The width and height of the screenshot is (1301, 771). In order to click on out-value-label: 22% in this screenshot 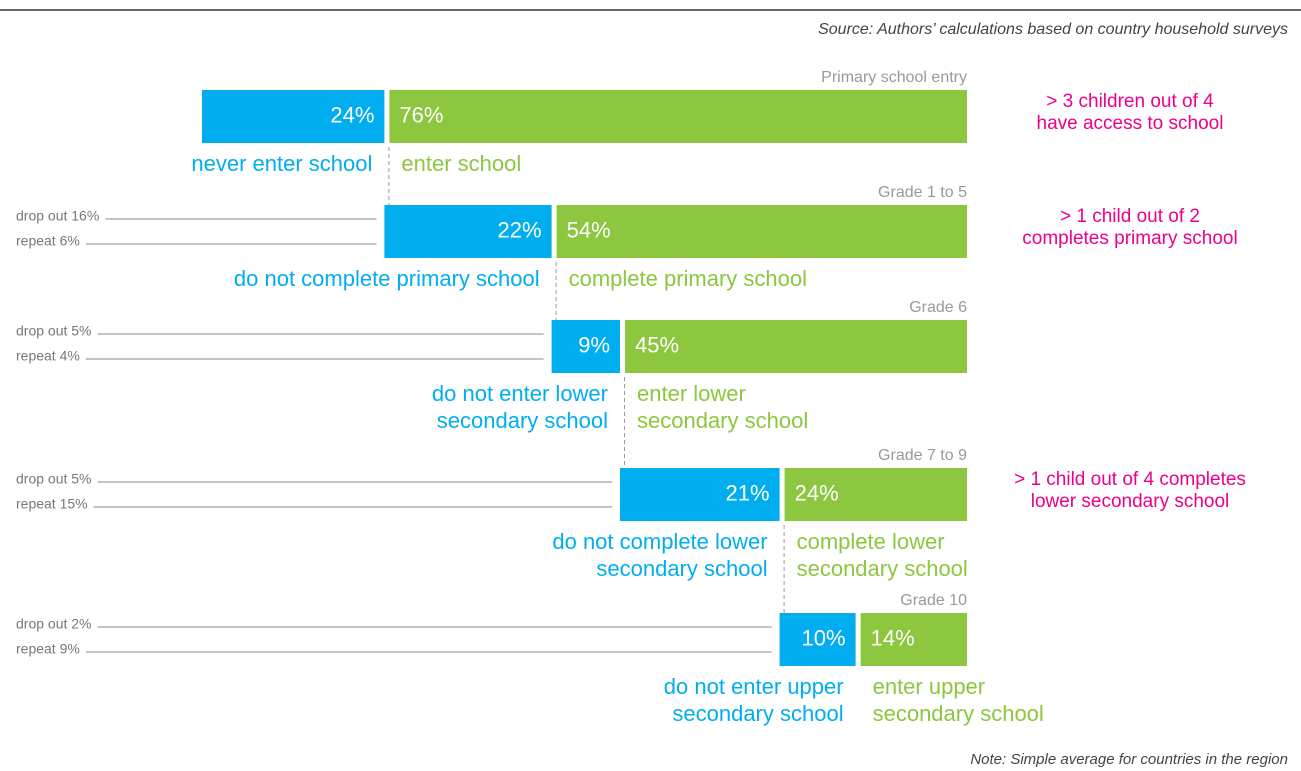, I will do `click(520, 229)`.